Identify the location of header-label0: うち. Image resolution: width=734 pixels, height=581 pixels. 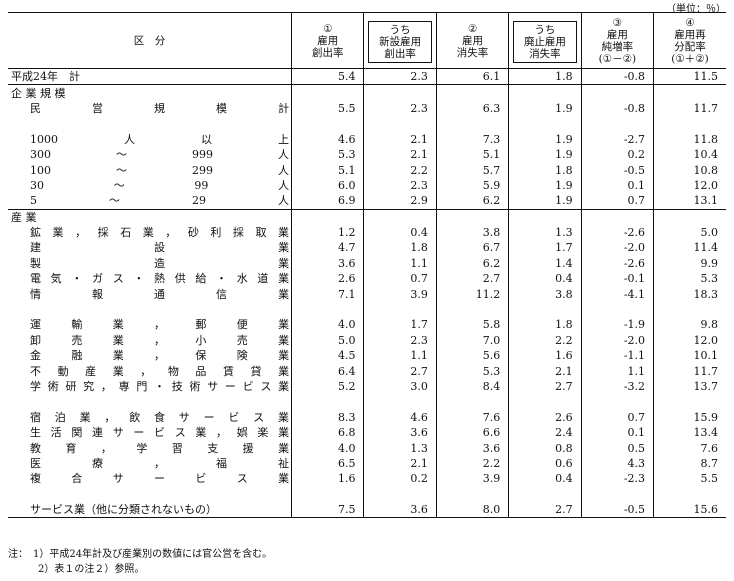
(545, 29).